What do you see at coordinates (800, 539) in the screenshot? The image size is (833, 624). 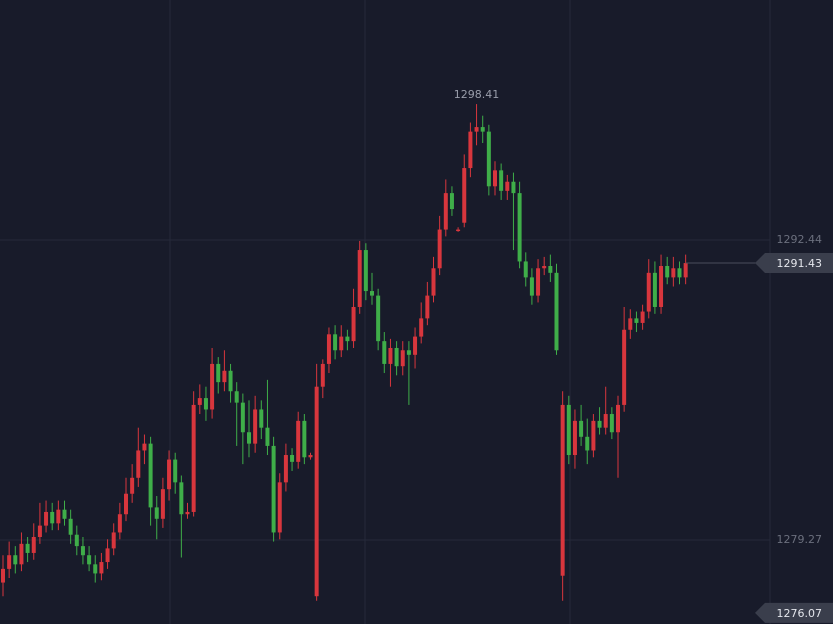 I see `y-tick-label: 1279.27` at bounding box center [800, 539].